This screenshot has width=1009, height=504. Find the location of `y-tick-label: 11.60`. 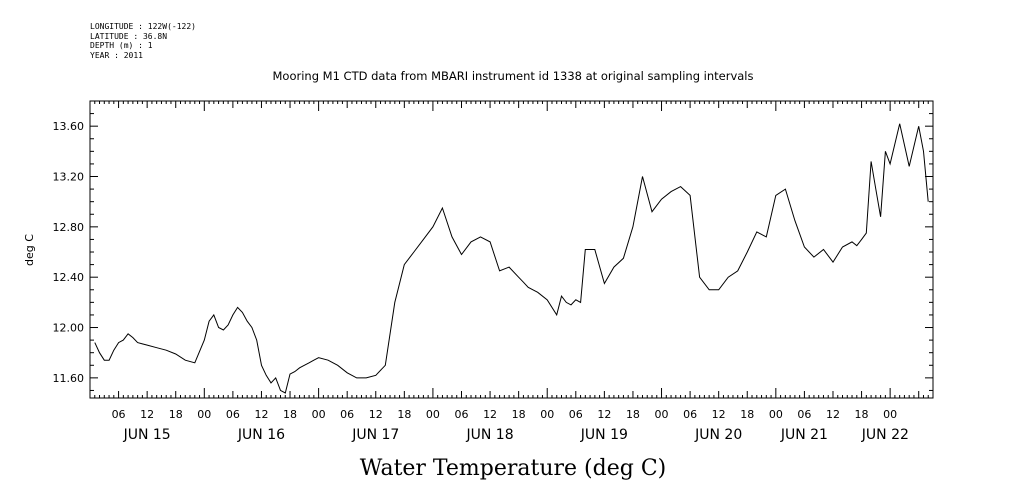

y-tick-label: 11.60 is located at coordinates (69, 378).